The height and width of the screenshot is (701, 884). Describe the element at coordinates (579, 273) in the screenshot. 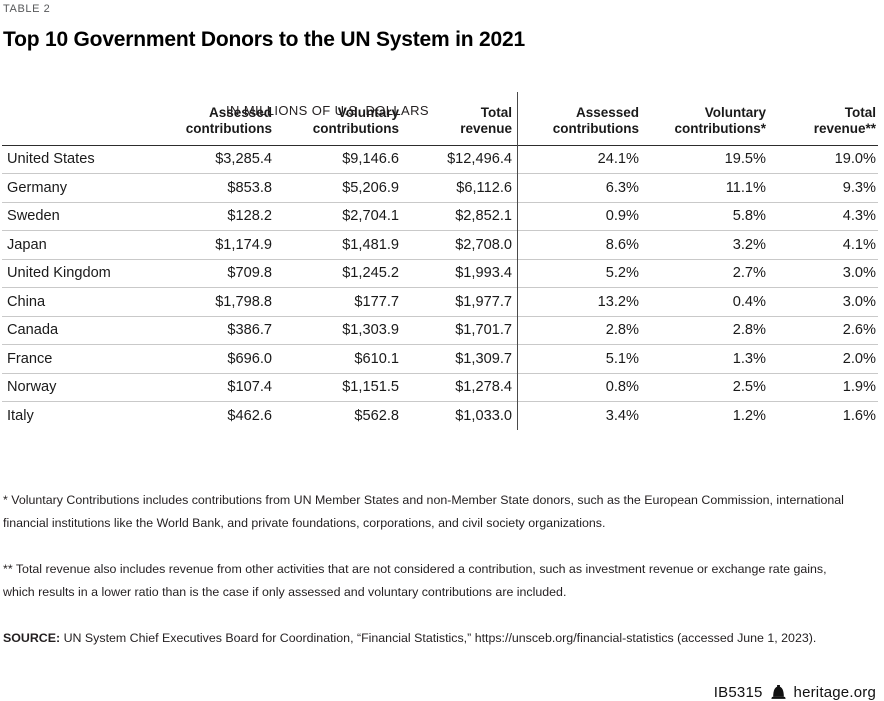

I see `assessed-pct-cell: 5.2%` at that location.